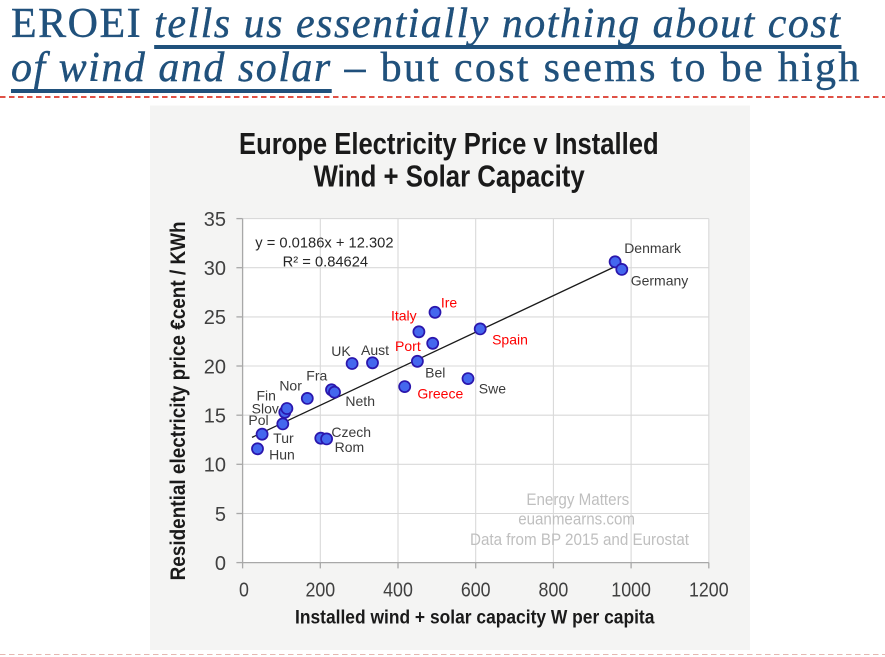 This screenshot has width=885, height=657. I want to click on svg-text: 15, so click(215, 417).